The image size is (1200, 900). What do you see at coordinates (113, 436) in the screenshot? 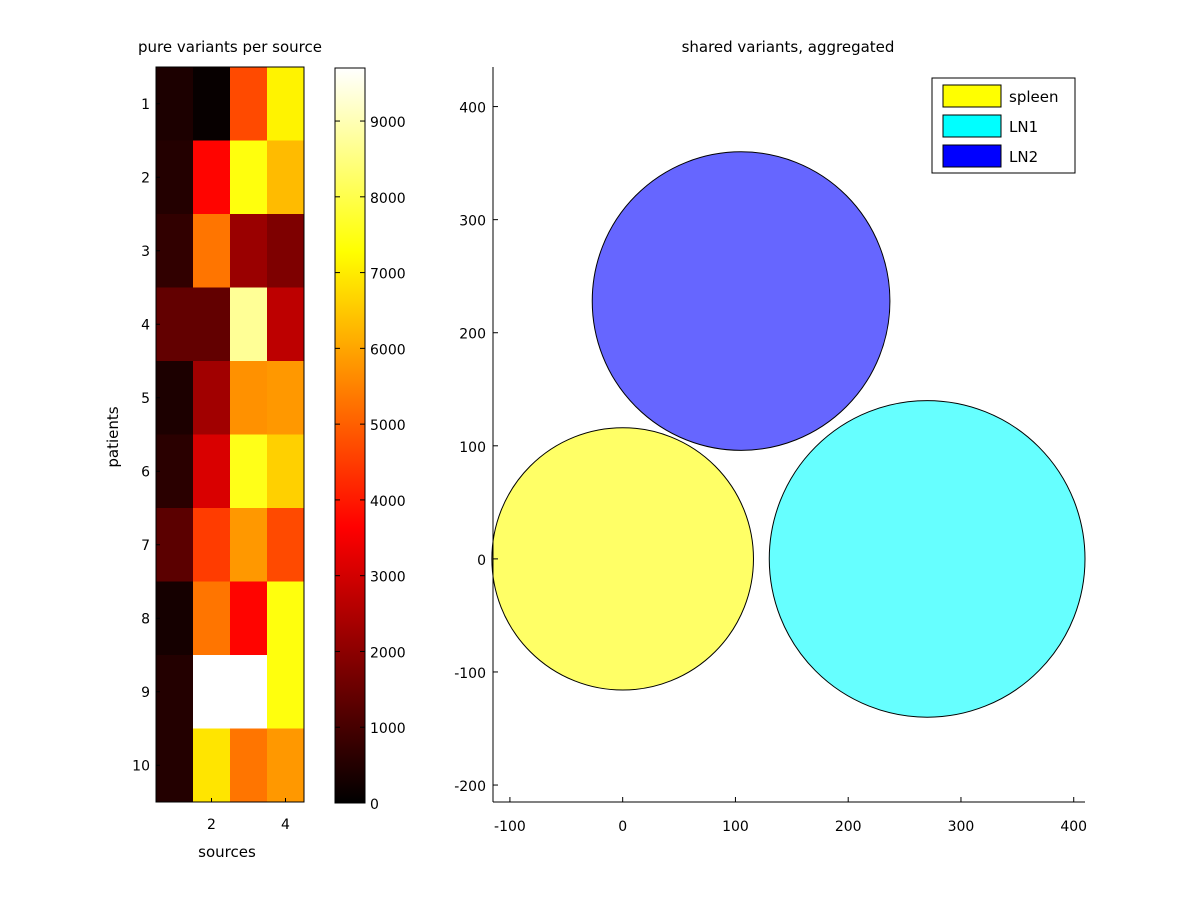
I see `heatmap-ylabel: patients` at bounding box center [113, 436].